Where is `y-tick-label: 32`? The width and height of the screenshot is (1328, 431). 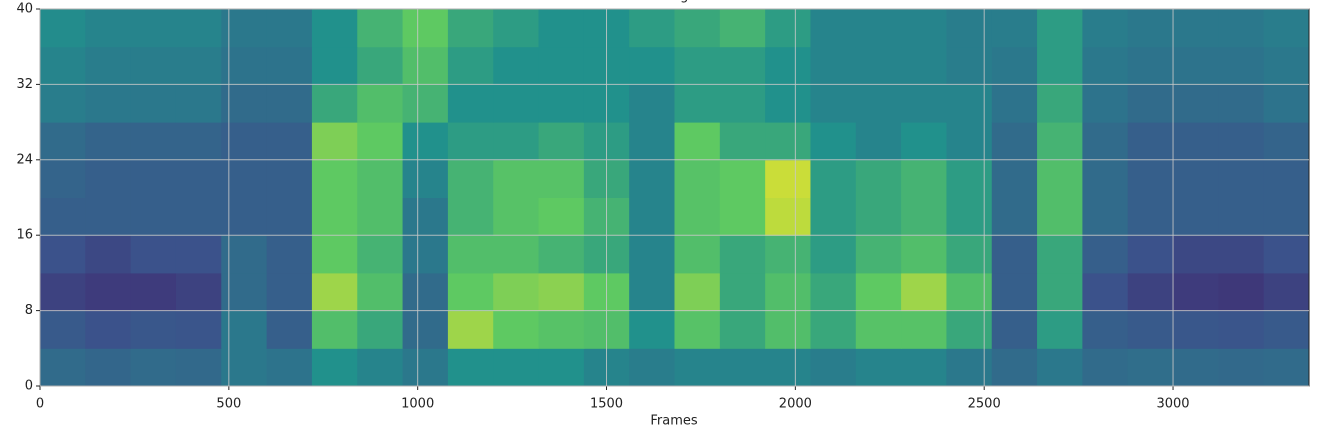
y-tick-label: 32 is located at coordinates (24, 84).